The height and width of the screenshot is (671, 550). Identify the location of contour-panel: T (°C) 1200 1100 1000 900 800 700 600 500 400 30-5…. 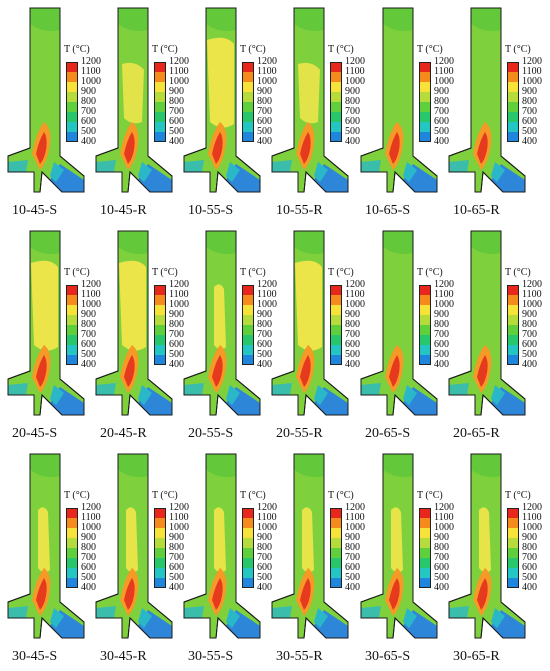
(316, 559).